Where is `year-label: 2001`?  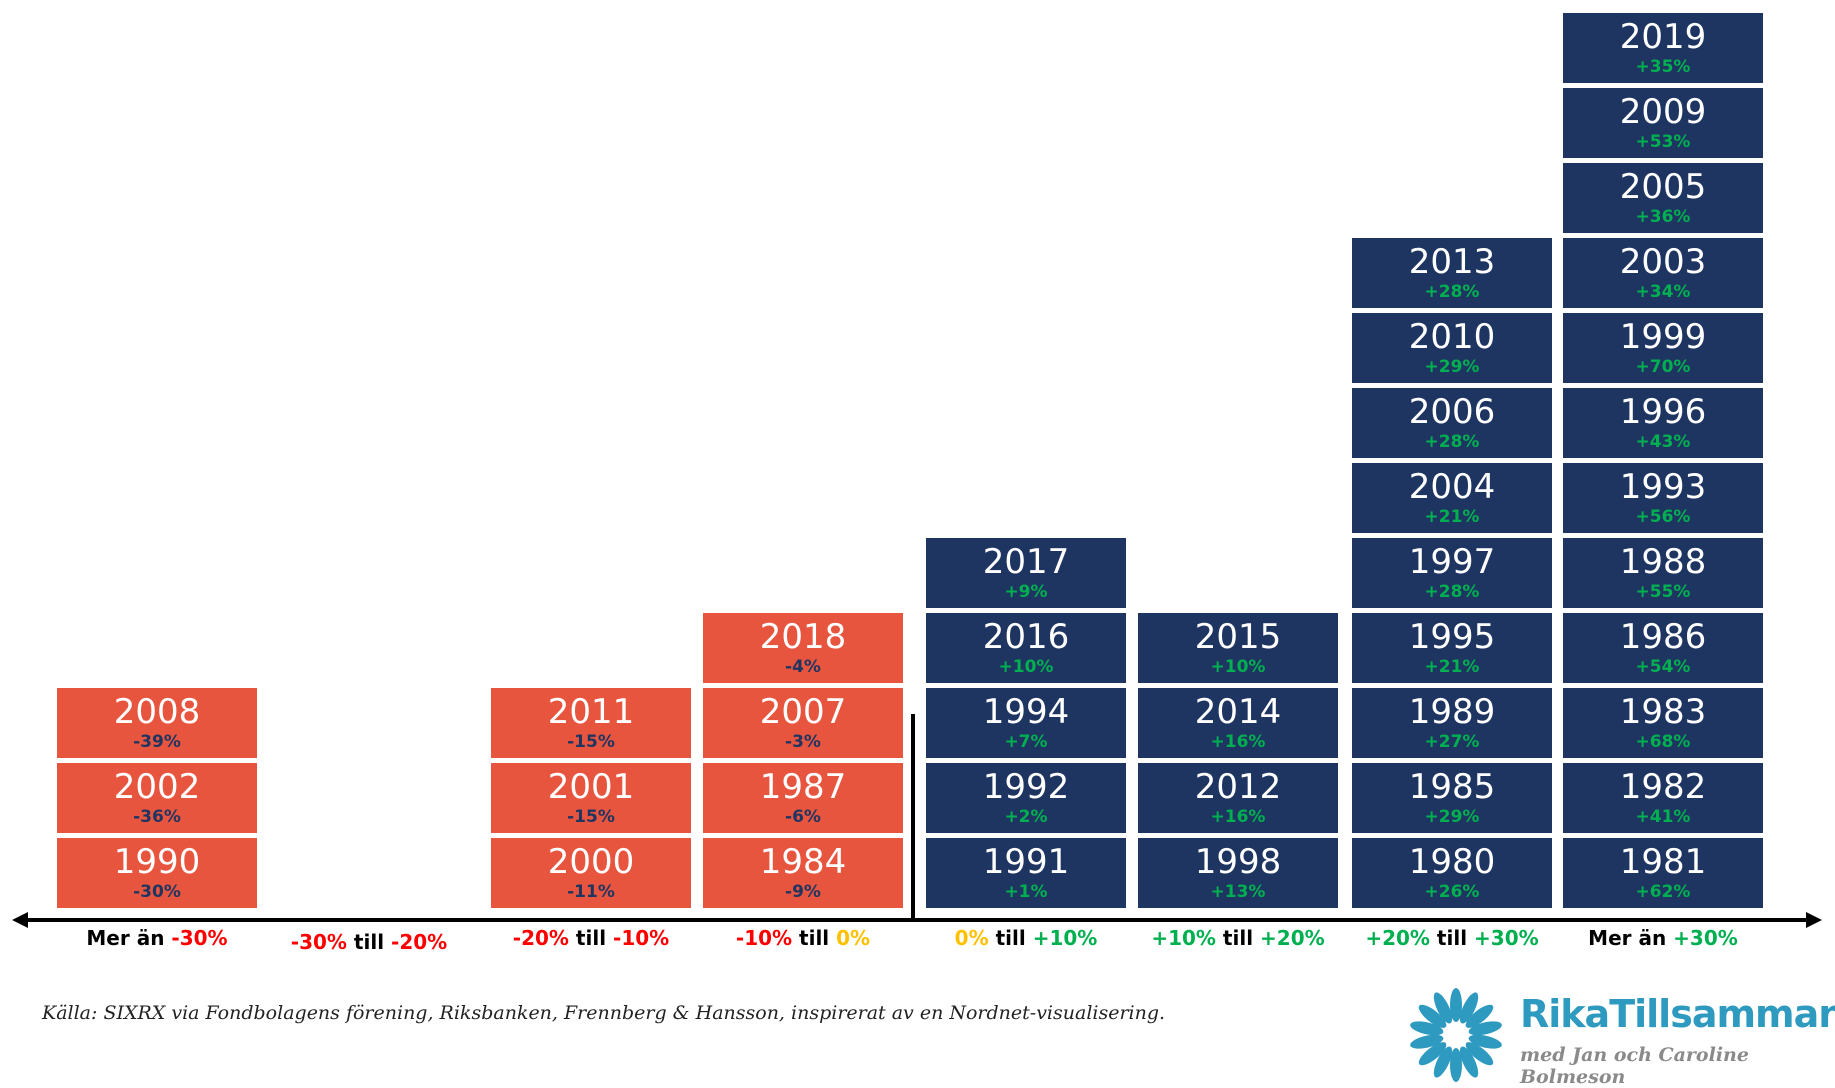
year-label: 2001 is located at coordinates (591, 787).